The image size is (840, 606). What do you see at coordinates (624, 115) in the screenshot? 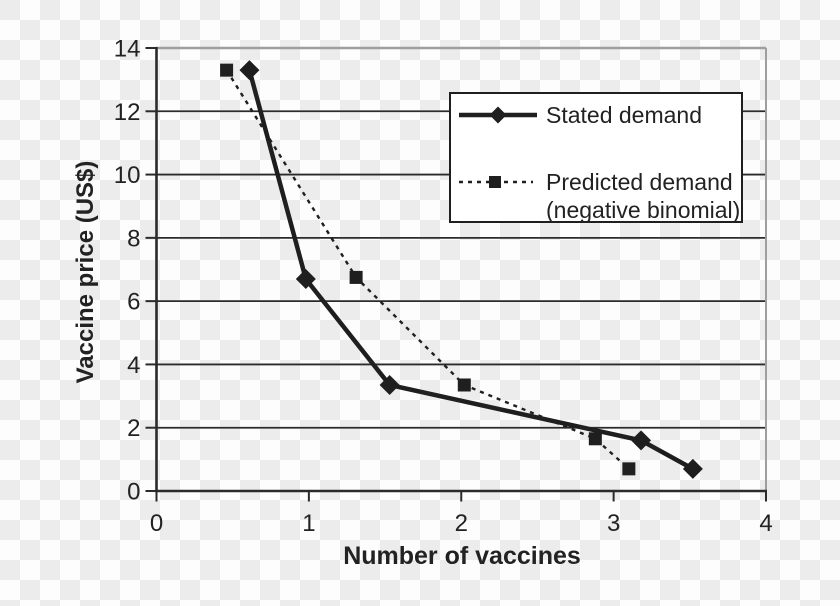
I see `legend-label-stated-demand: Stated demand` at bounding box center [624, 115].